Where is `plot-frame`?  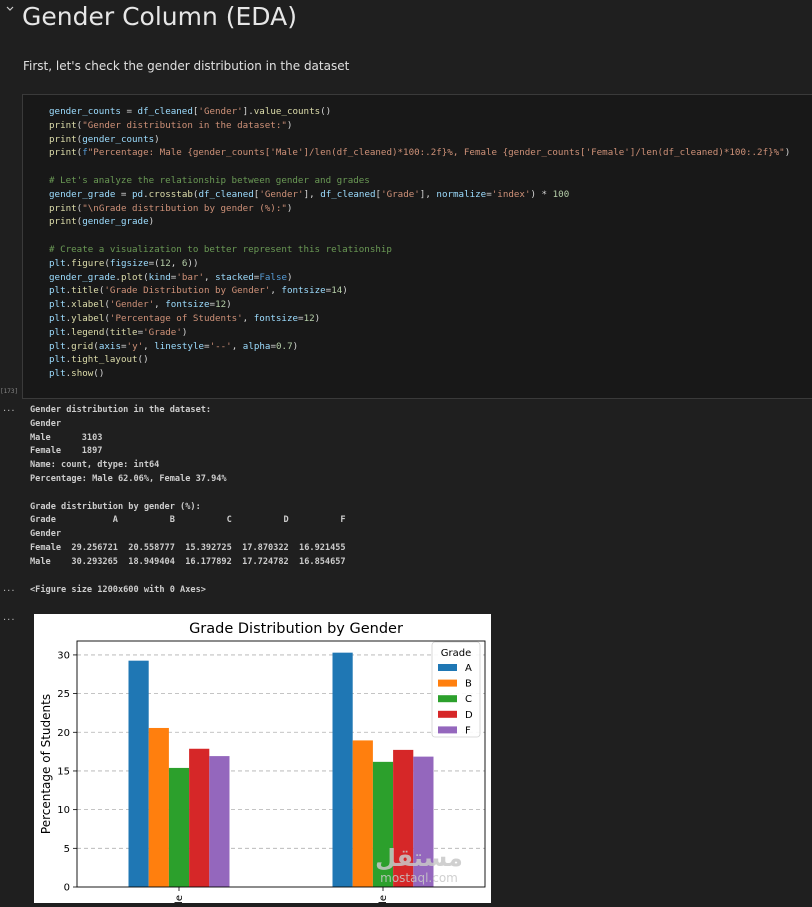
plot-frame is located at coordinates (281, 764).